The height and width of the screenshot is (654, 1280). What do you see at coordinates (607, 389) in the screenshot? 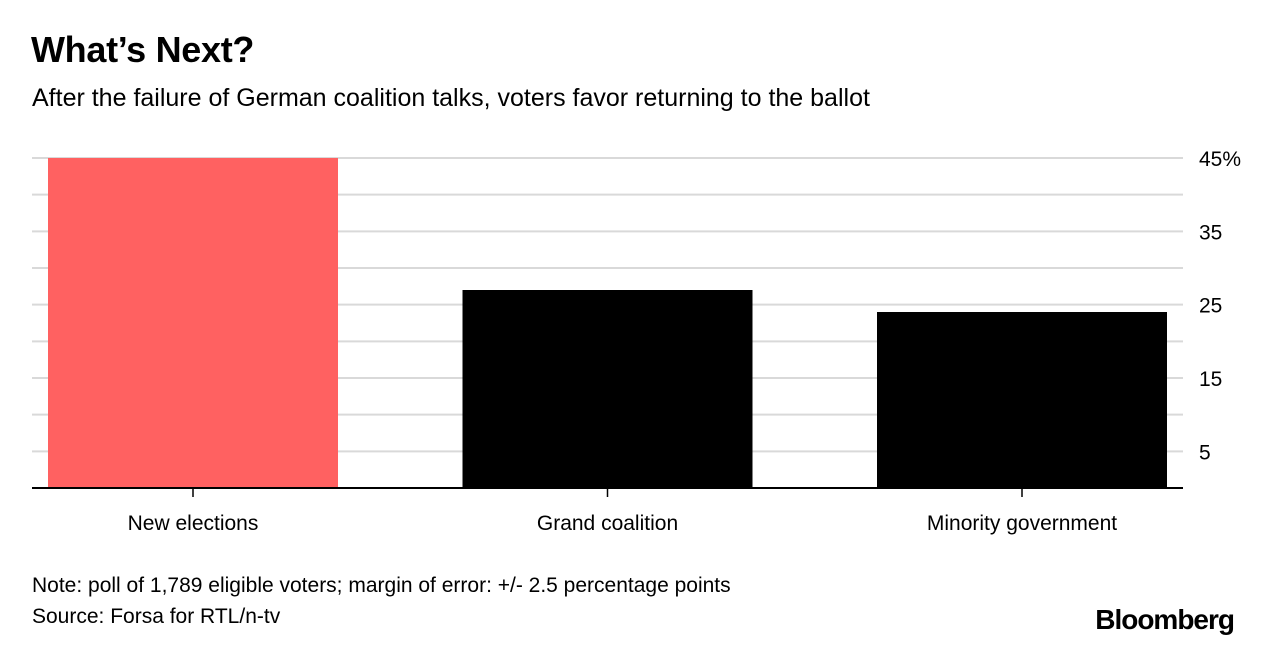
I see `bar-grand-coalition` at bounding box center [607, 389].